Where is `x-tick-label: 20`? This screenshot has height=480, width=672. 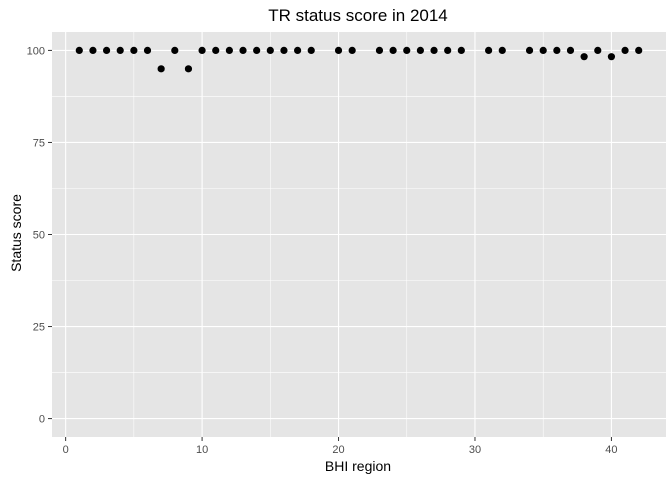
x-tick-label: 20 is located at coordinates (338, 450).